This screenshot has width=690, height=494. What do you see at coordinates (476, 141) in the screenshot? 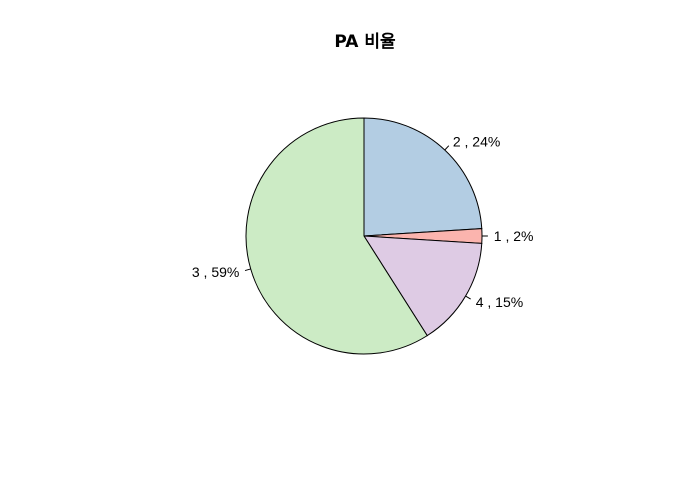
I see `pie-label-2: 2 , 24%` at bounding box center [476, 141].